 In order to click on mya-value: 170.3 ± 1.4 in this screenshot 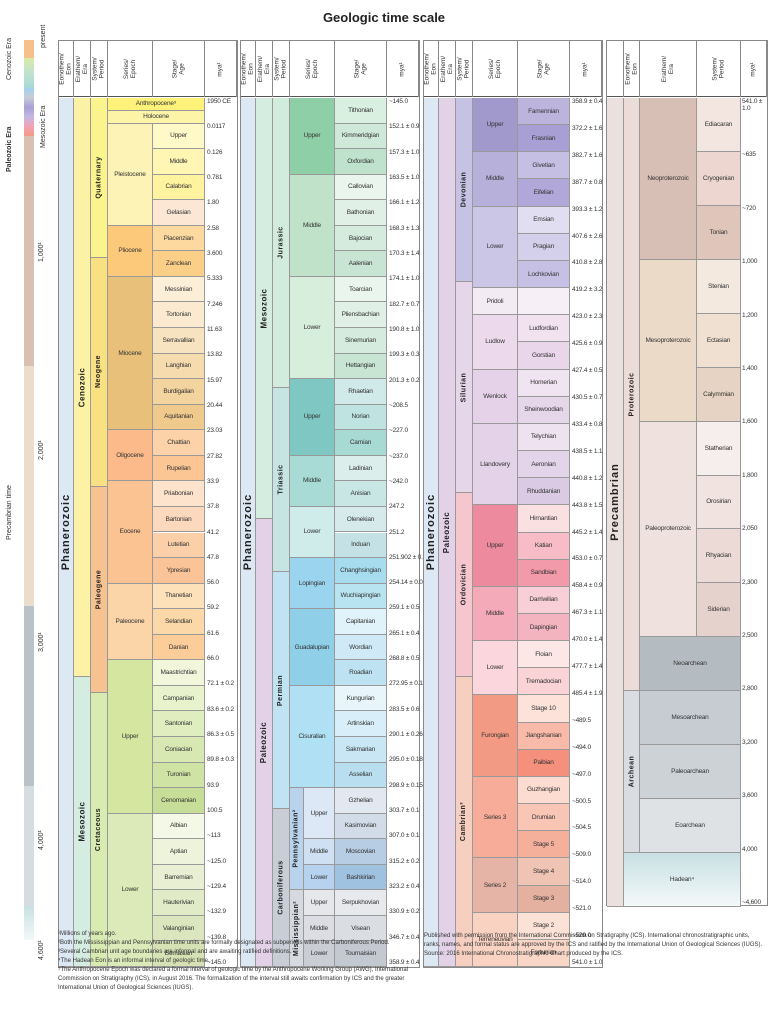, I will do `click(404, 253)`.